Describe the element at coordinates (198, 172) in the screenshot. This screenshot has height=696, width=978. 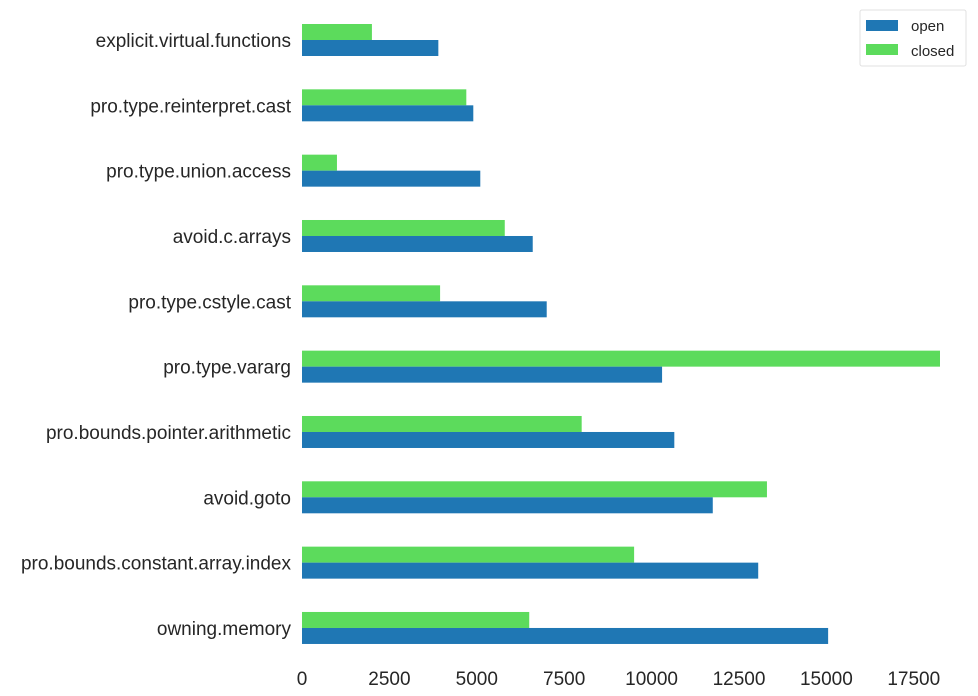
I see `category-label-2: pro.type.union.access` at that location.